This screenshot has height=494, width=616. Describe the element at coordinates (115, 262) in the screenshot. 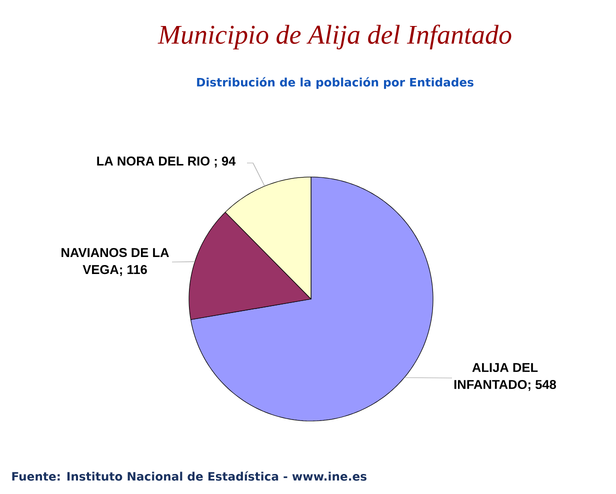

I see `slice-label: NAVIANOS DE LA VEGA; 116` at that location.